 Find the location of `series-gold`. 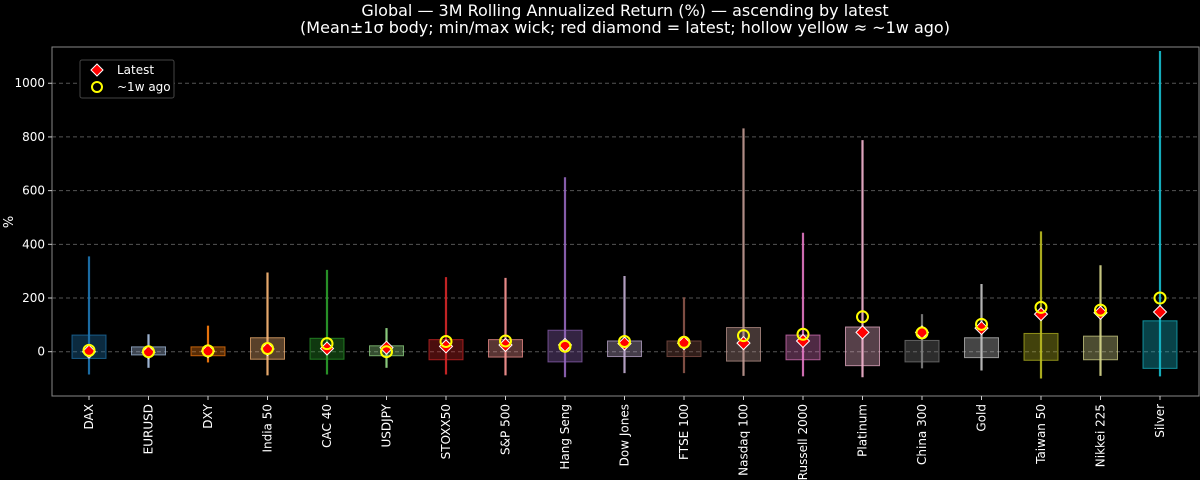

series-gold is located at coordinates (981, 327).